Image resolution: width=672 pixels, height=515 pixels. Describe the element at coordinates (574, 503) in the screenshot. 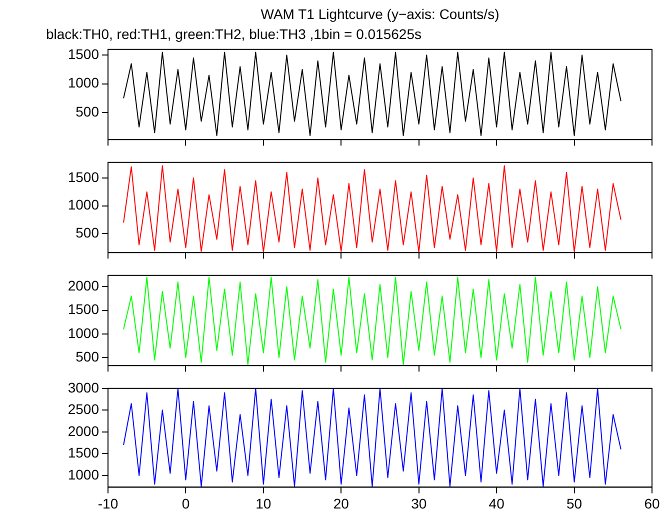

I see `x-tick-label: 50` at that location.